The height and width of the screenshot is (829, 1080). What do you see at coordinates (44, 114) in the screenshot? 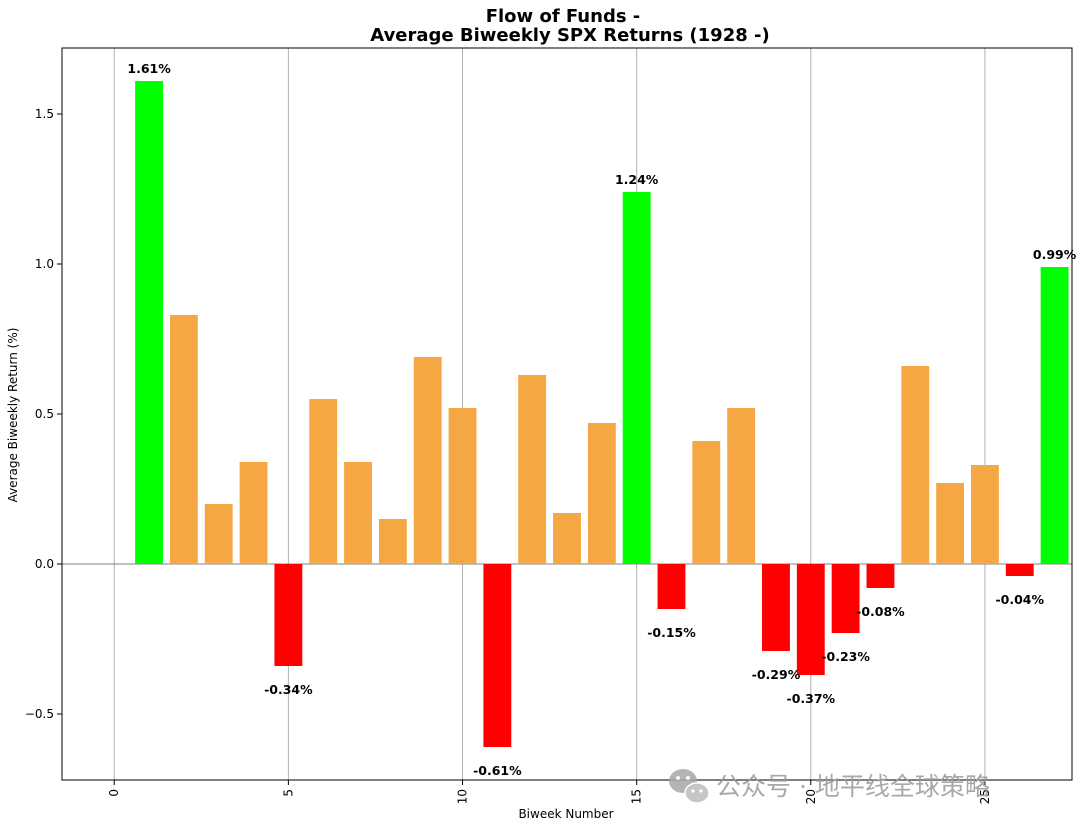
I see `y-tick-label-4: 1.5` at bounding box center [44, 114].